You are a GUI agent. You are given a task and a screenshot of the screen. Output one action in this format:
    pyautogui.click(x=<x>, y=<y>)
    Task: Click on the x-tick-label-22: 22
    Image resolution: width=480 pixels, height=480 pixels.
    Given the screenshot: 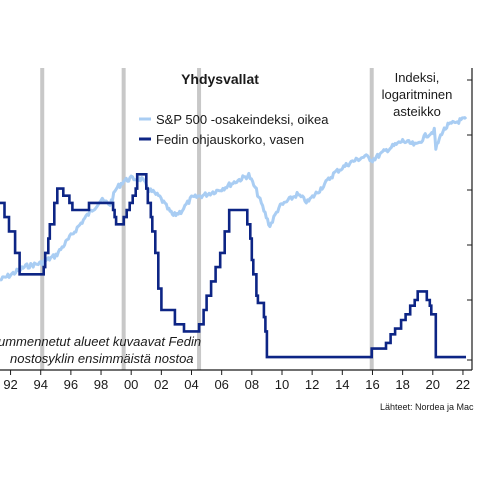 What is the action you would take?
    pyautogui.click(x=463, y=384)
    